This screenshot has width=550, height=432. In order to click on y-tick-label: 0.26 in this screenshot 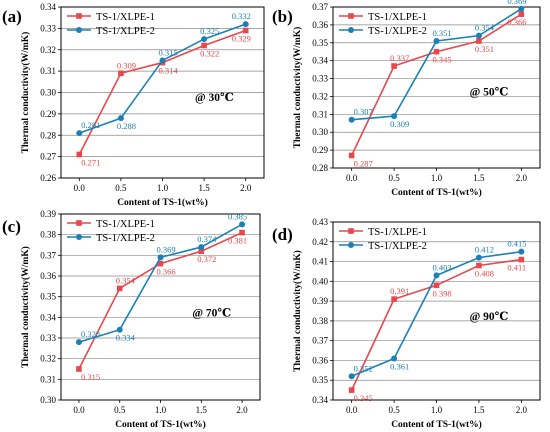, I will do `click(48, 178)`.